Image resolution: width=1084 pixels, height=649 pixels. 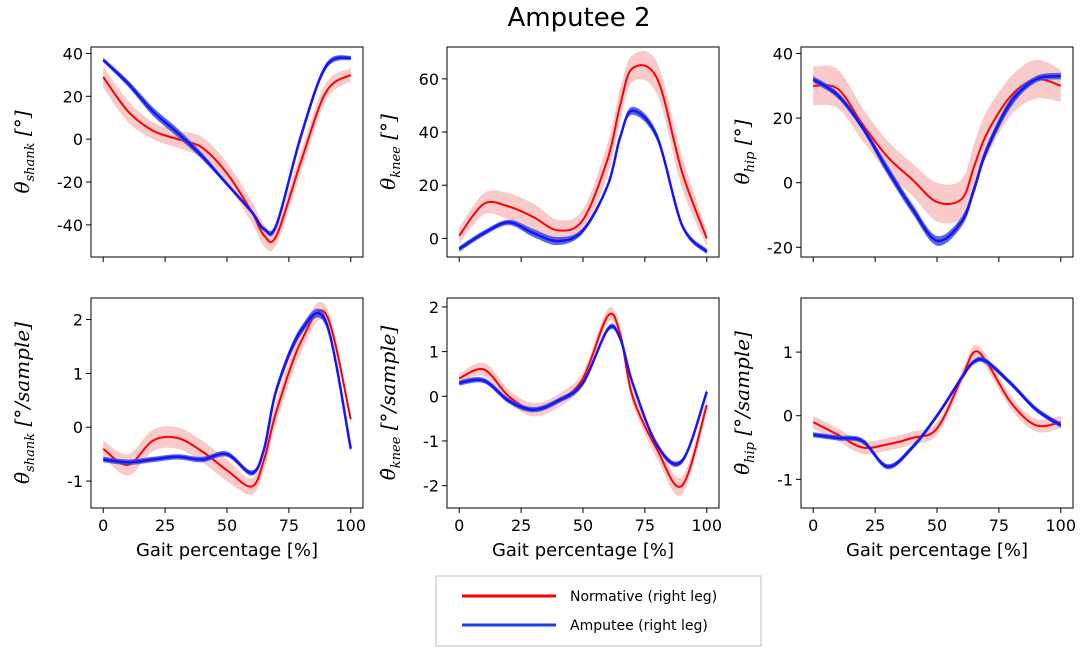 What do you see at coordinates (24, 403) in the screenshot?
I see `yaxis-label-thetadot-shank: θ̇shank [°/sample]` at bounding box center [24, 403].